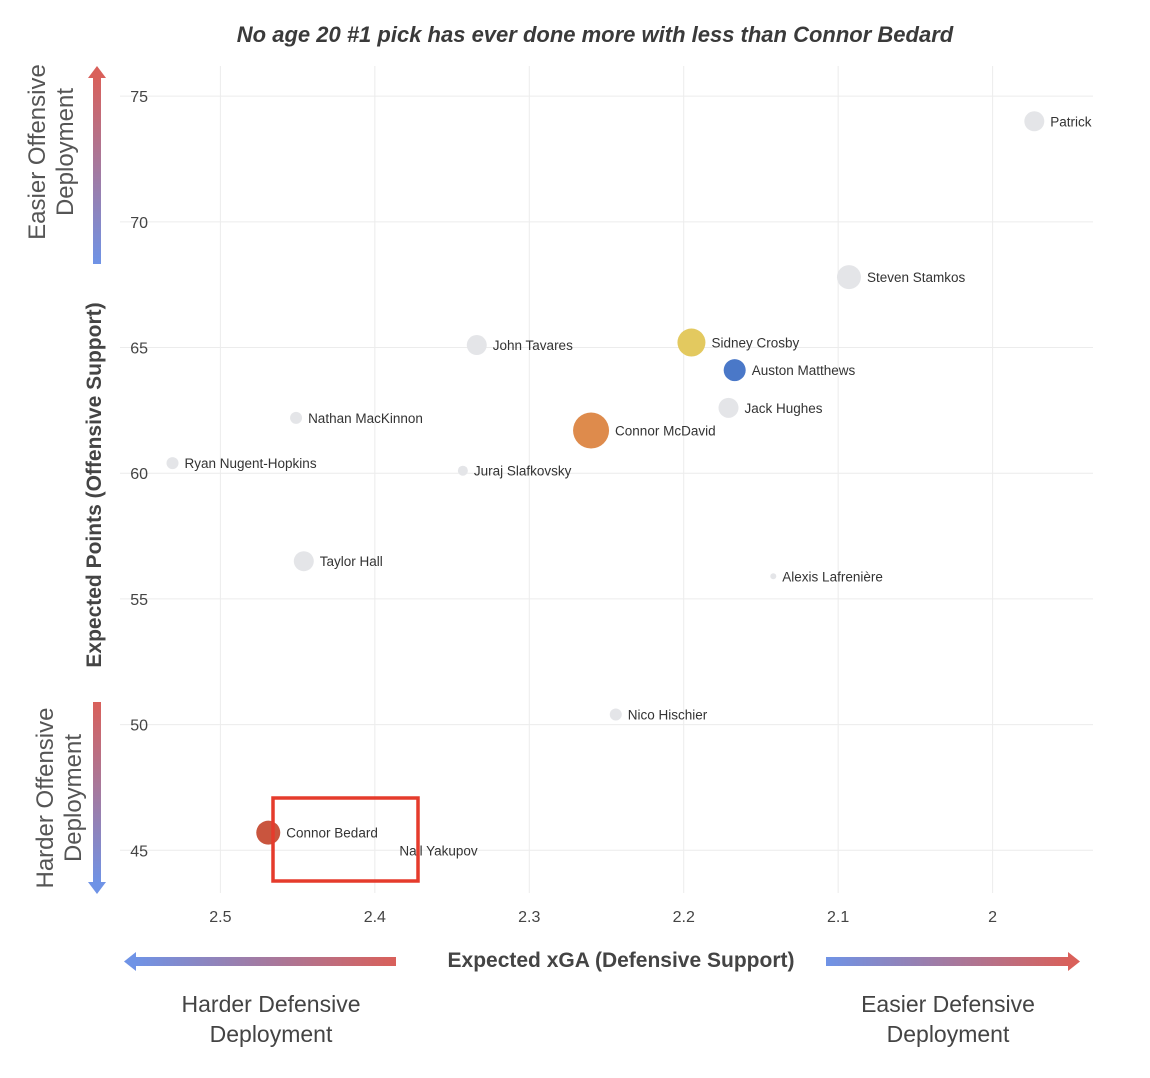 The height and width of the screenshot is (1078, 1150). I want to click on point-label-steven-stamkos: Steven Stamkos, so click(916, 277).